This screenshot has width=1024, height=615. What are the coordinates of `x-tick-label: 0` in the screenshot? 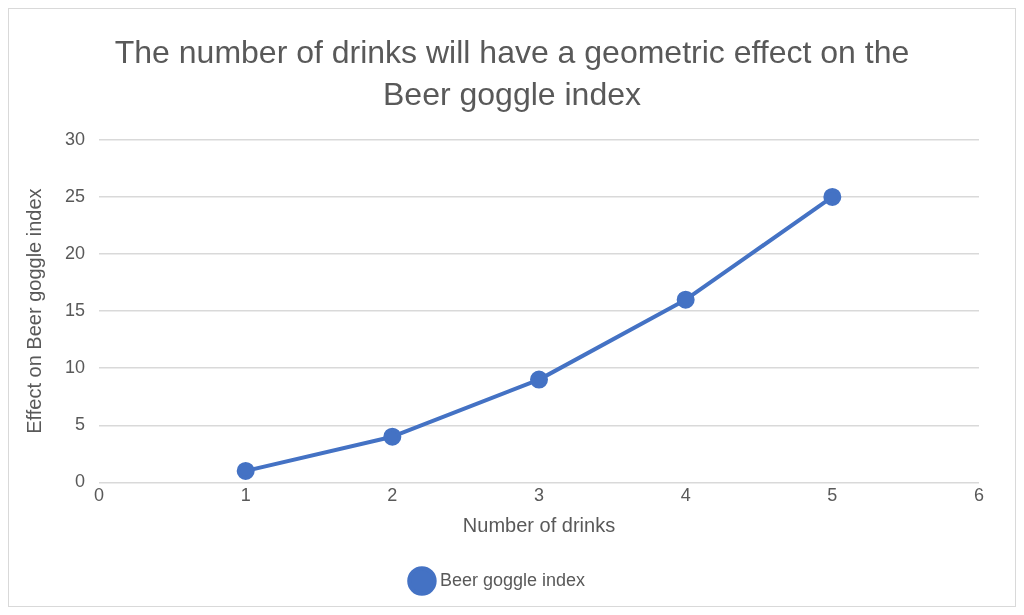 It's located at (99, 495).